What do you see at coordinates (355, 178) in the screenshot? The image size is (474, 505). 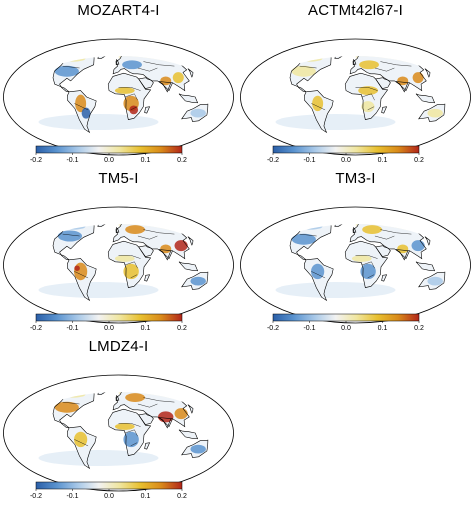 I see `panel-title: TM3-I` at bounding box center [355, 178].